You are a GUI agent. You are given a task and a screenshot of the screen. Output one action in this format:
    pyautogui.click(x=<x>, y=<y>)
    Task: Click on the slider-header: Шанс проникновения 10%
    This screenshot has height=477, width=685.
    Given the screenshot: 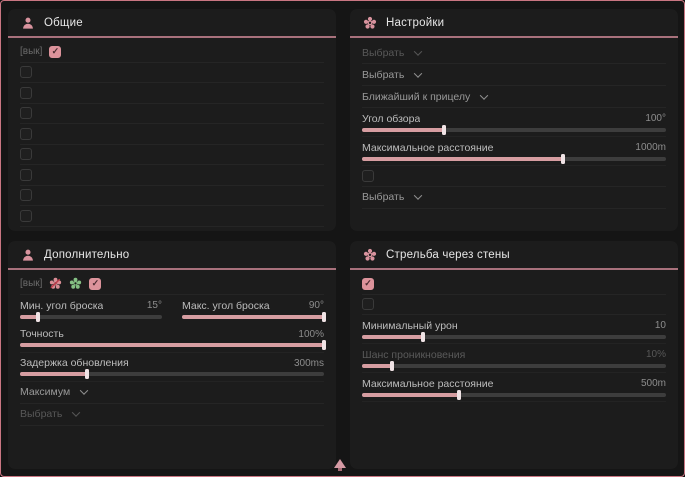 What is the action you would take?
    pyautogui.click(x=514, y=355)
    